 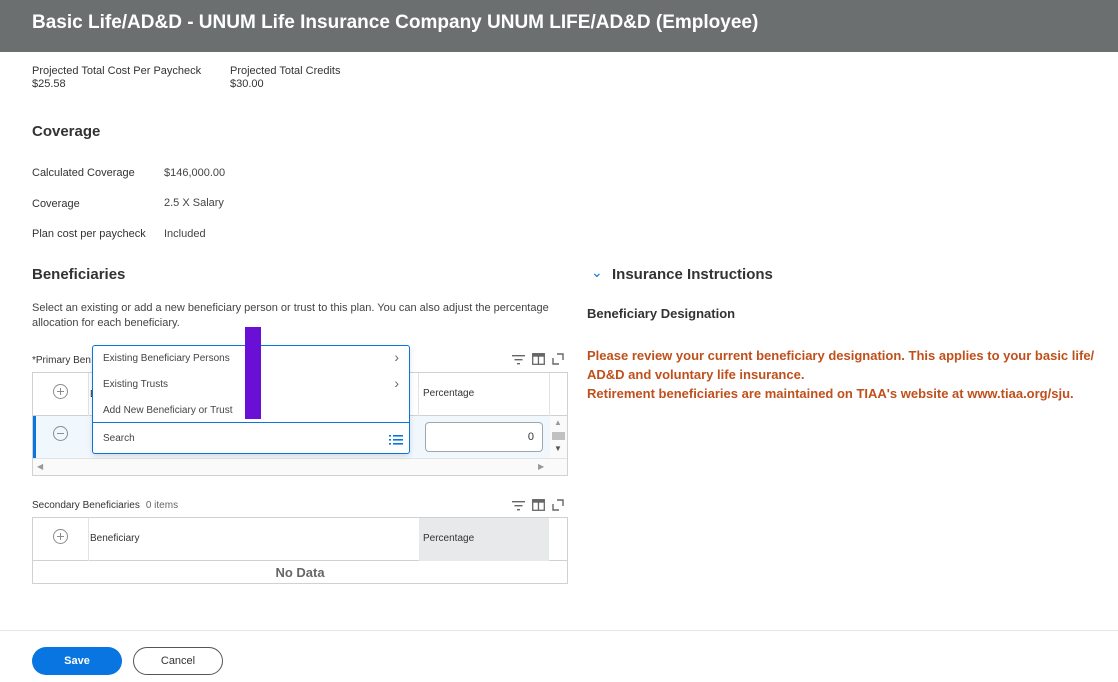 What do you see at coordinates (253, 373) in the screenshot?
I see `highlight-marker` at bounding box center [253, 373].